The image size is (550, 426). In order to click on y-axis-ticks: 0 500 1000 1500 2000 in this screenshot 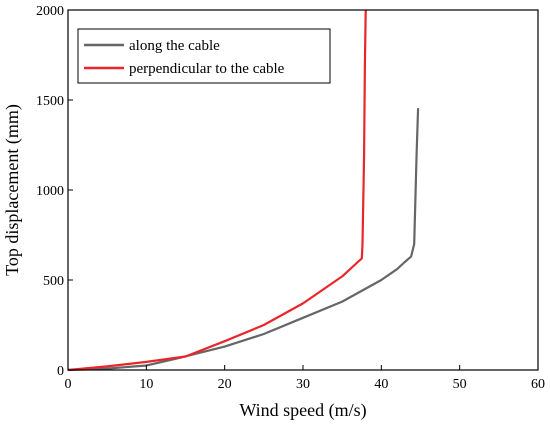, I will do `click(54, 191)`.